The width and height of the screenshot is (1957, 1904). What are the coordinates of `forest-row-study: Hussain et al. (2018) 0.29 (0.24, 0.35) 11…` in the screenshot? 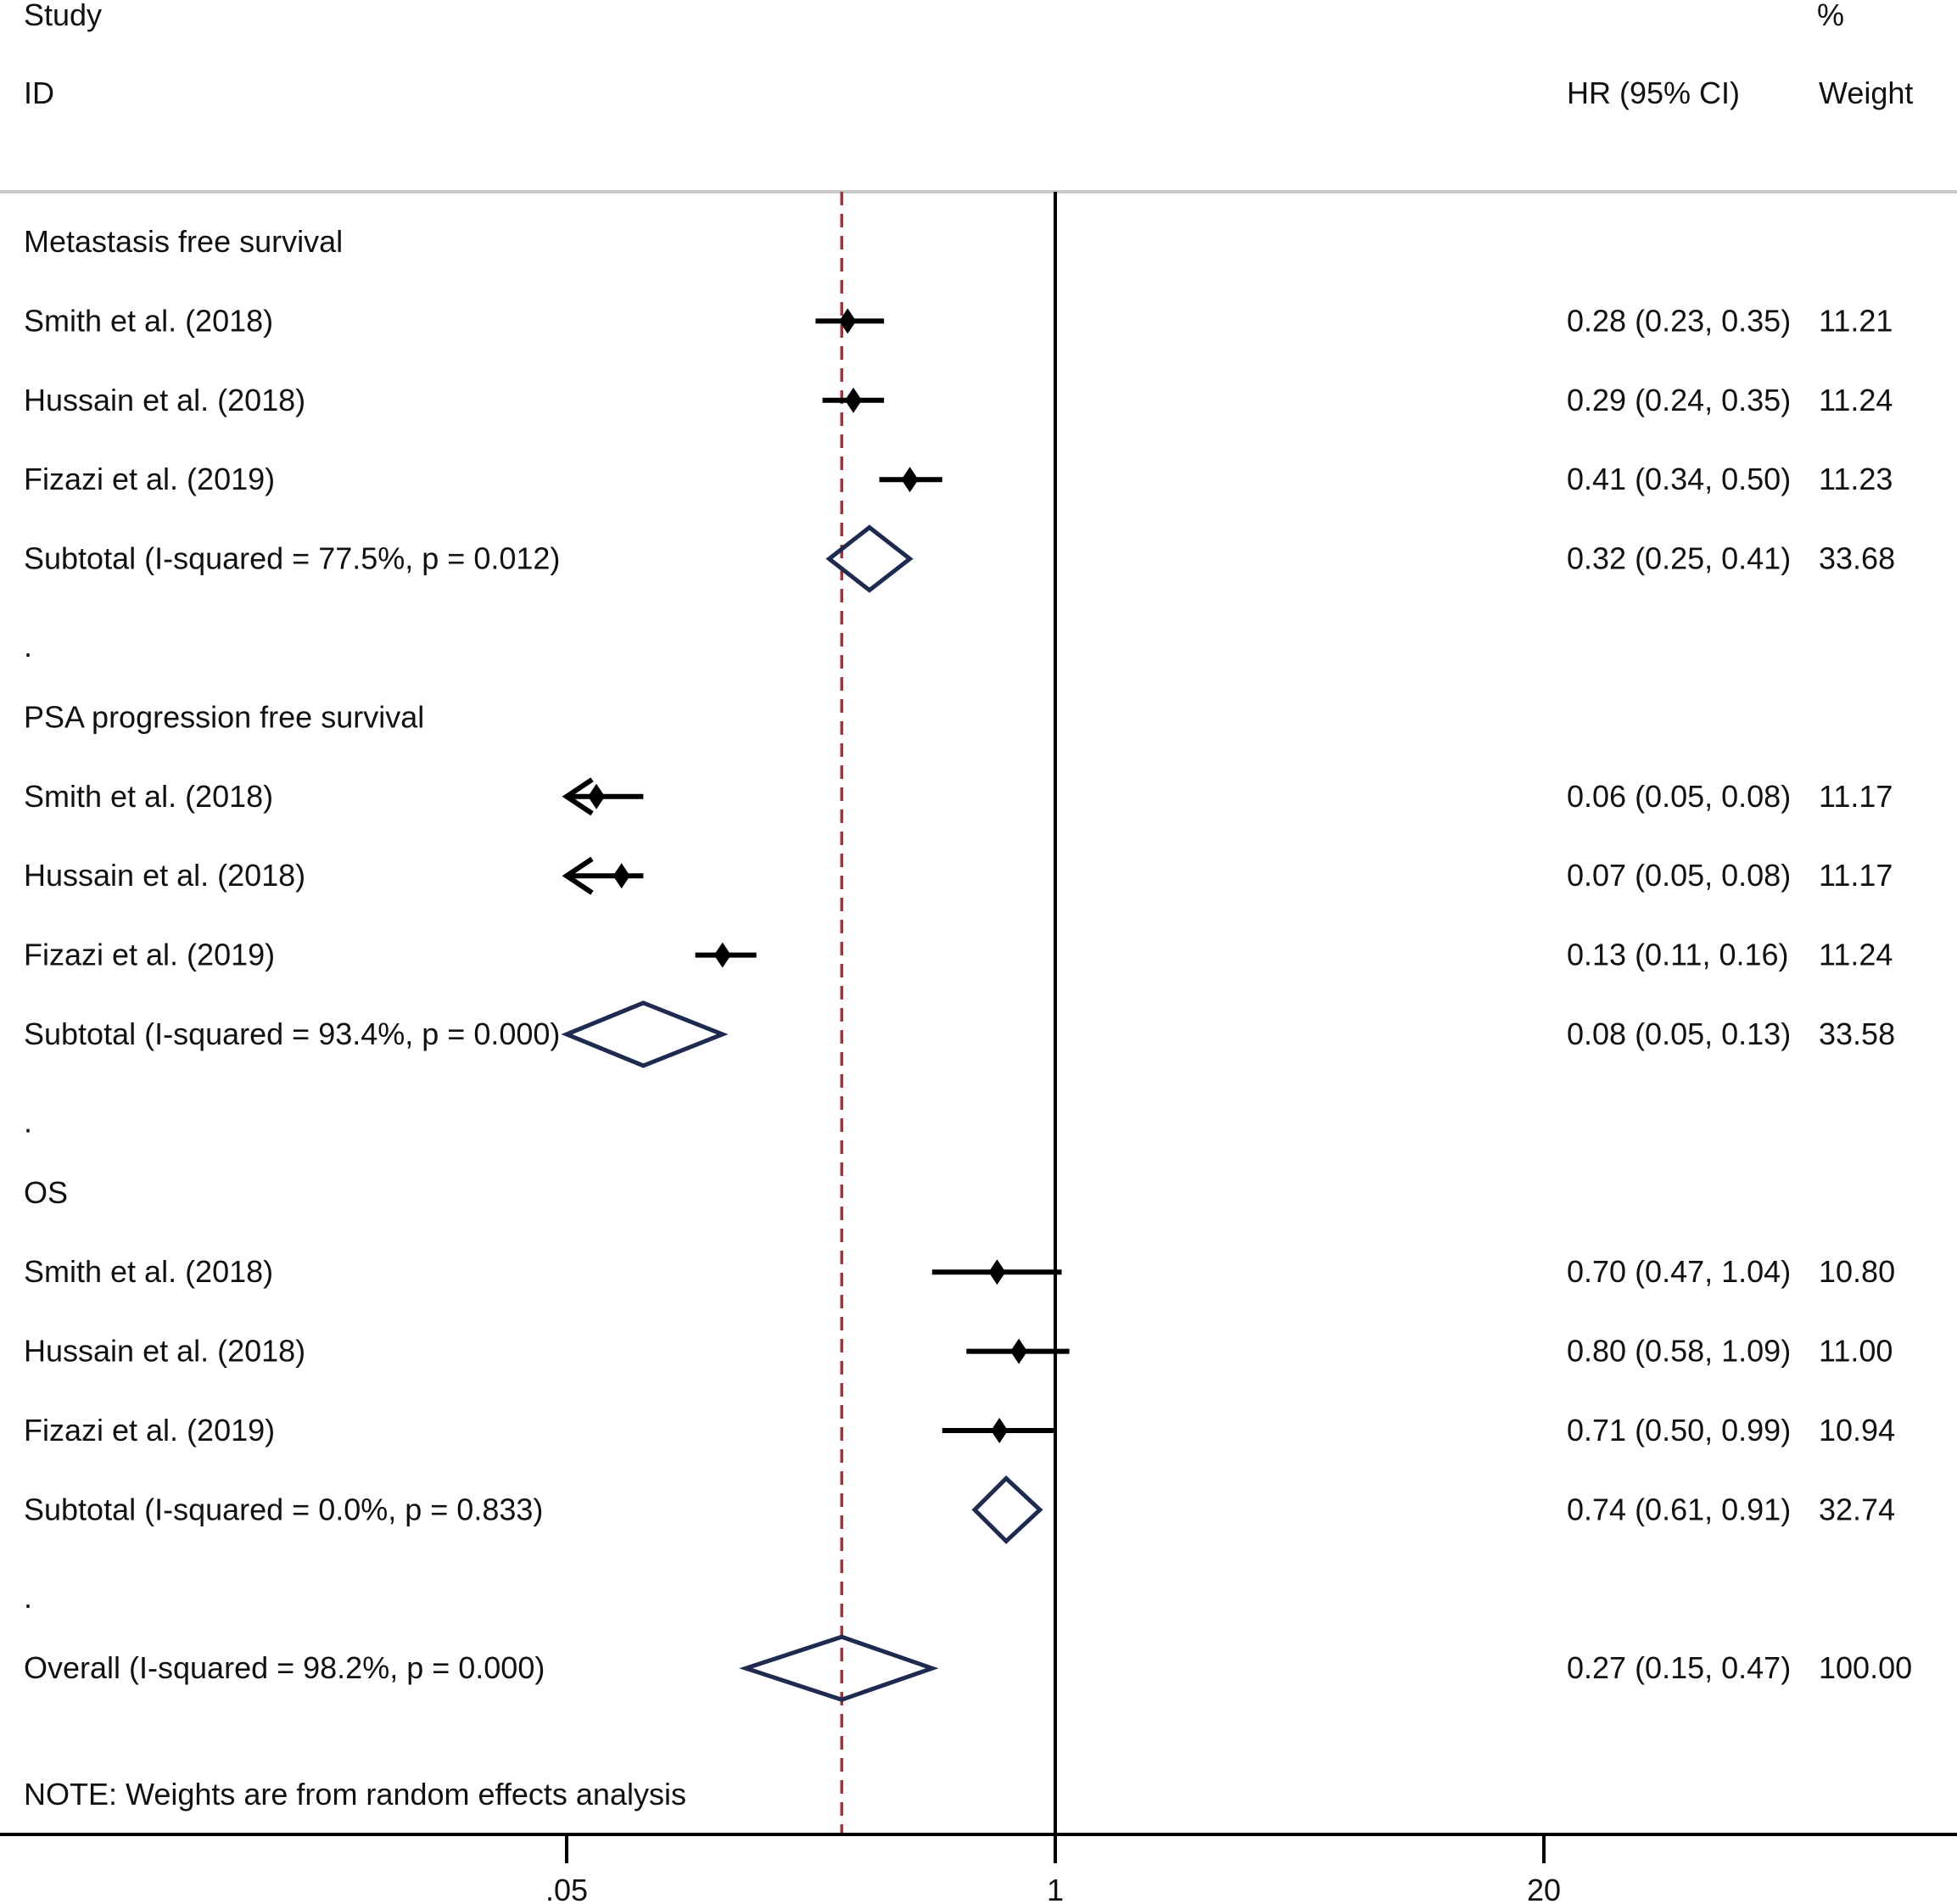 It's located at (958, 400).